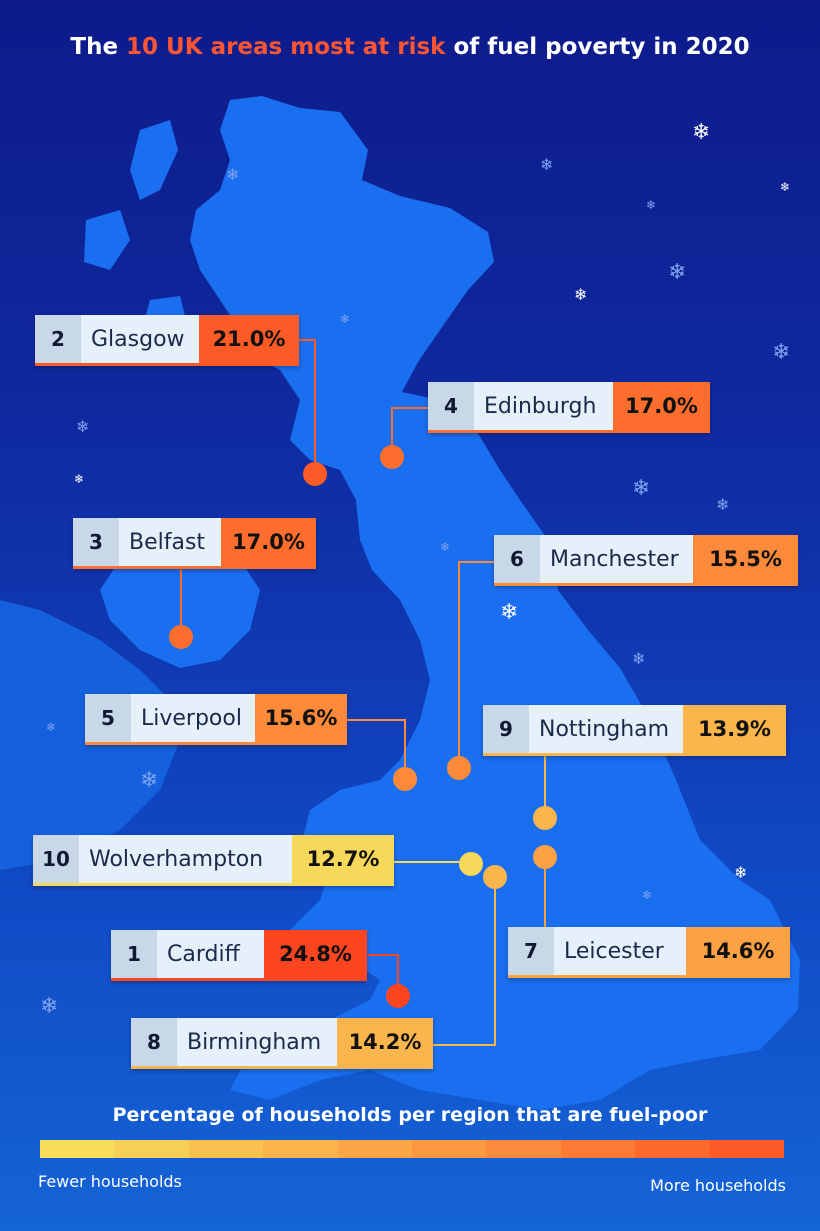  Describe the element at coordinates (398, 996) in the screenshot. I see `location-marker-cardiff` at that location.